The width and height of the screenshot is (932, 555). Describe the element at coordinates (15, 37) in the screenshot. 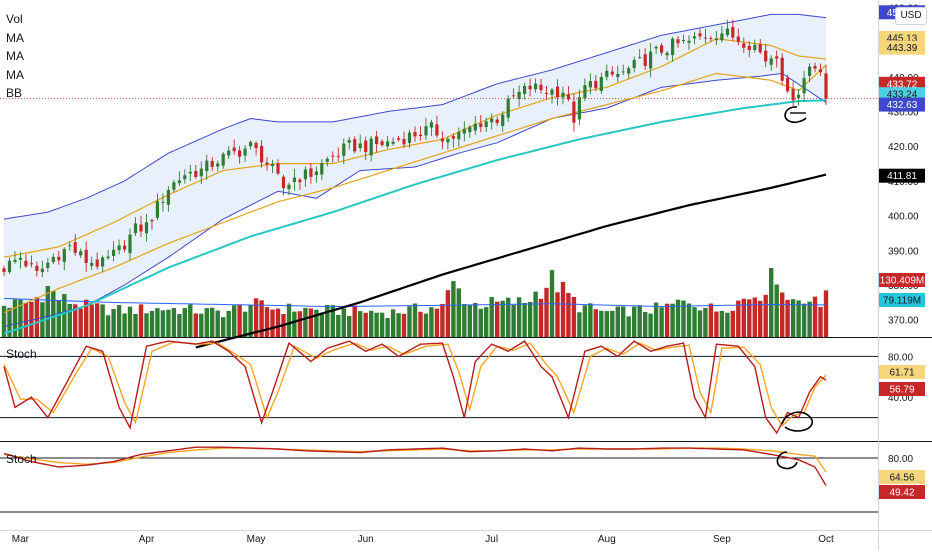

I see `legend-item-ma-1: MA` at that location.